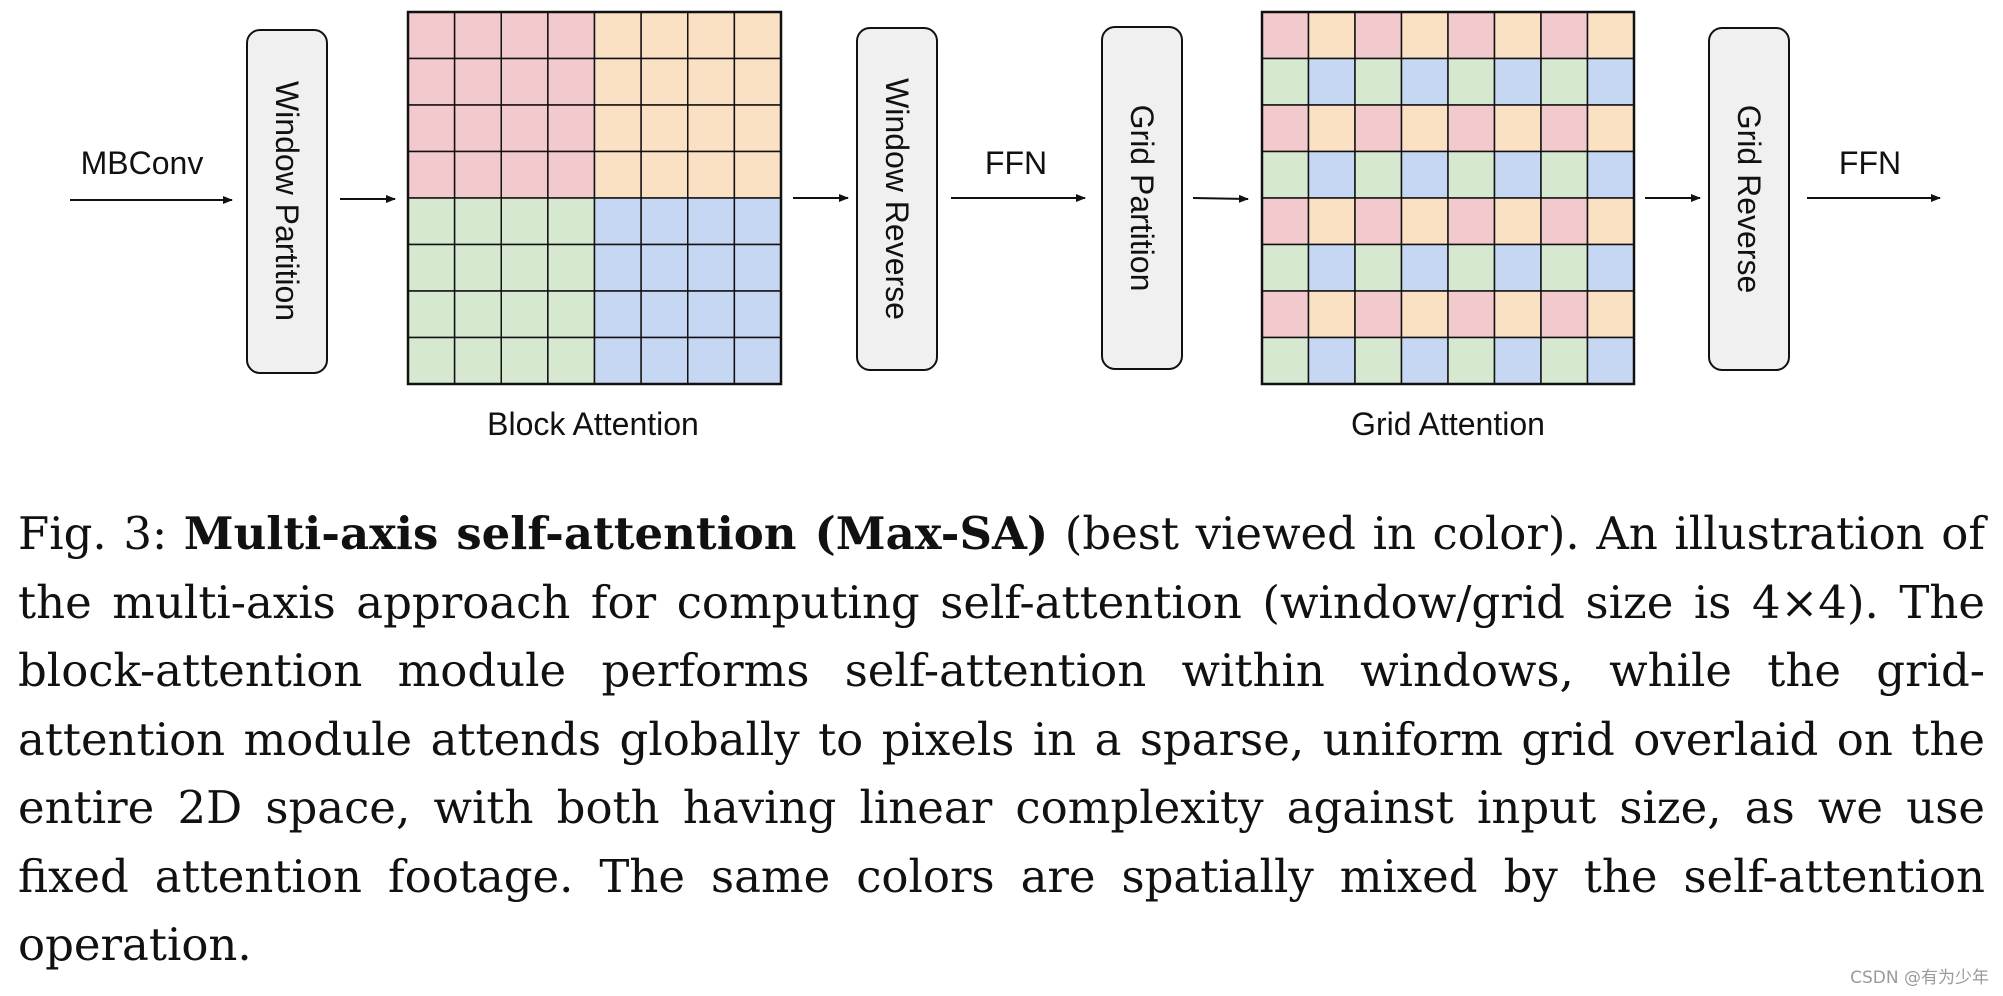  Describe the element at coordinates (1142, 198) in the screenshot. I see `grid-partition-label: Grid Partition` at that location.